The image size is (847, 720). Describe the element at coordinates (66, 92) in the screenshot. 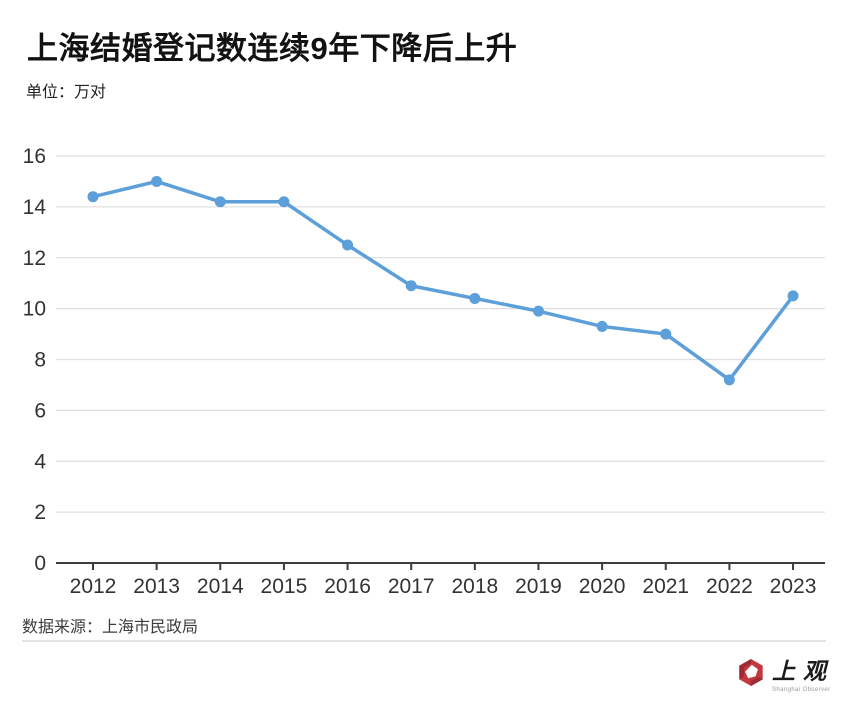

I see `unit-label: 单位：万对` at that location.